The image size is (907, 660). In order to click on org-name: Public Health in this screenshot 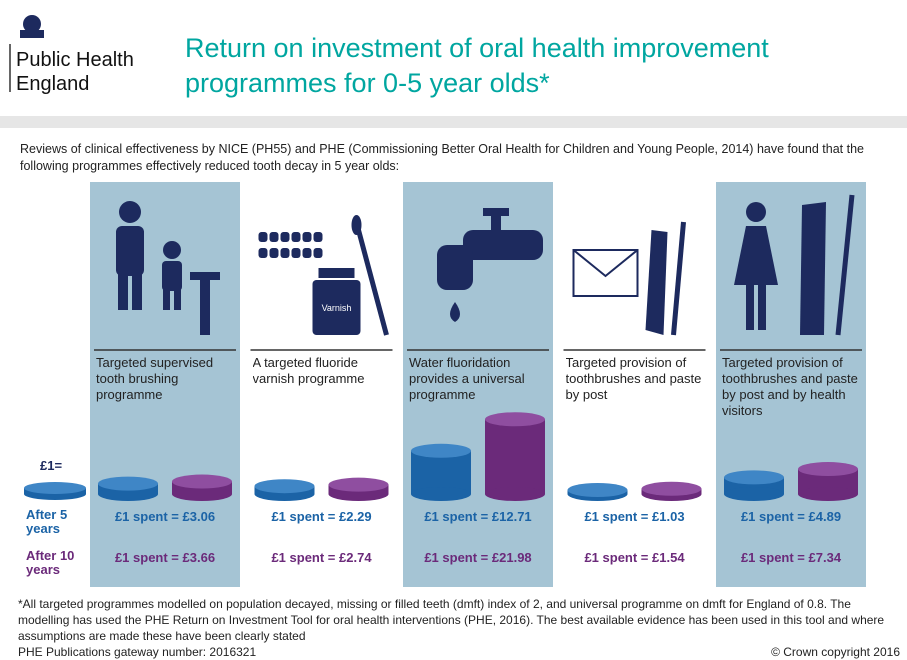, I will do `click(75, 60)`.